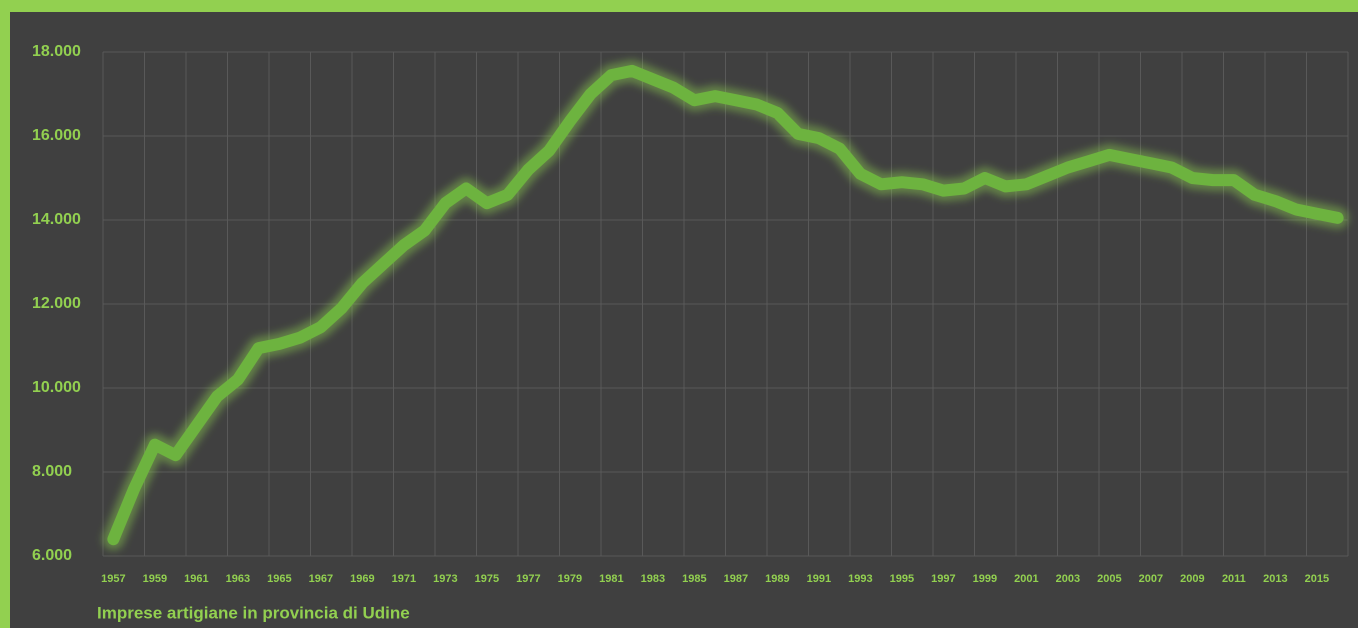 The height and width of the screenshot is (628, 1358). I want to click on y-tick-label: 16.000, so click(56, 135).